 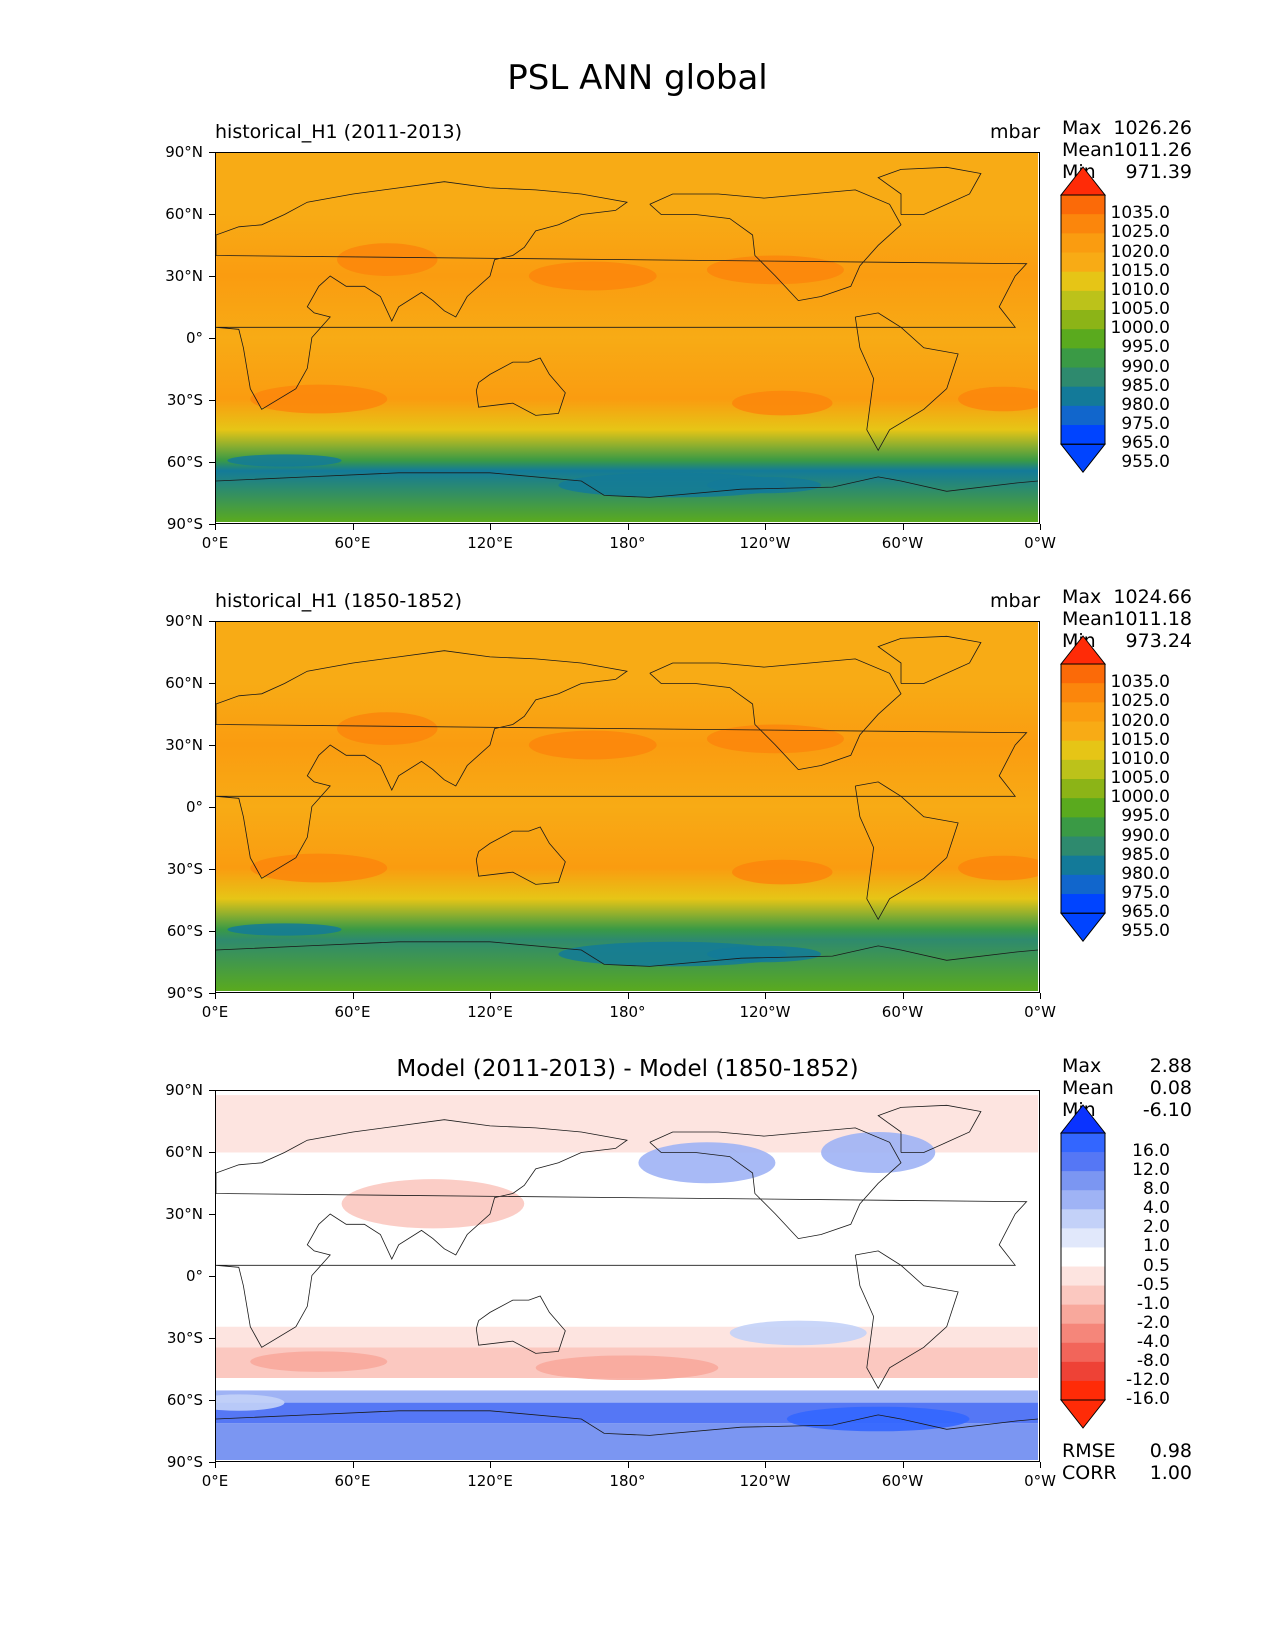 What do you see at coordinates (1140, 758) in the screenshot?
I see `colorbar-tick-label: 1010.0` at bounding box center [1140, 758].